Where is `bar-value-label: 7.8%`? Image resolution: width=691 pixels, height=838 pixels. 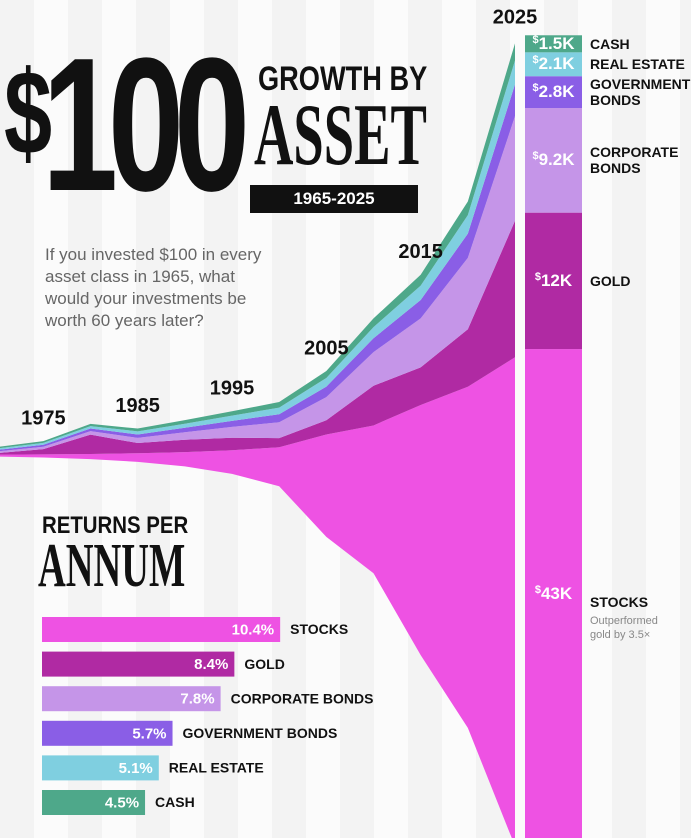 bar-value-label: 7.8% is located at coordinates (197, 699).